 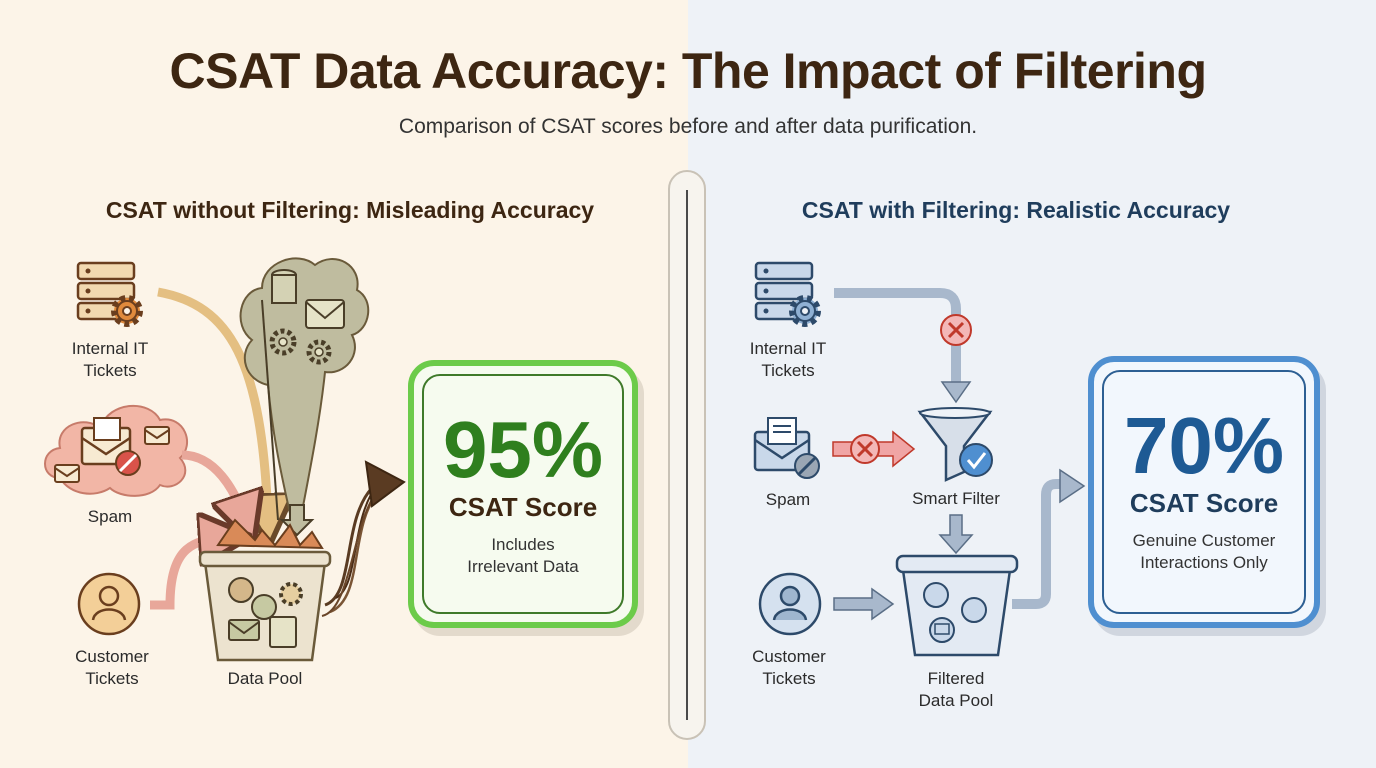 What do you see at coordinates (956, 534) in the screenshot?
I see `filter-to-pool-arrow` at bounding box center [956, 534].